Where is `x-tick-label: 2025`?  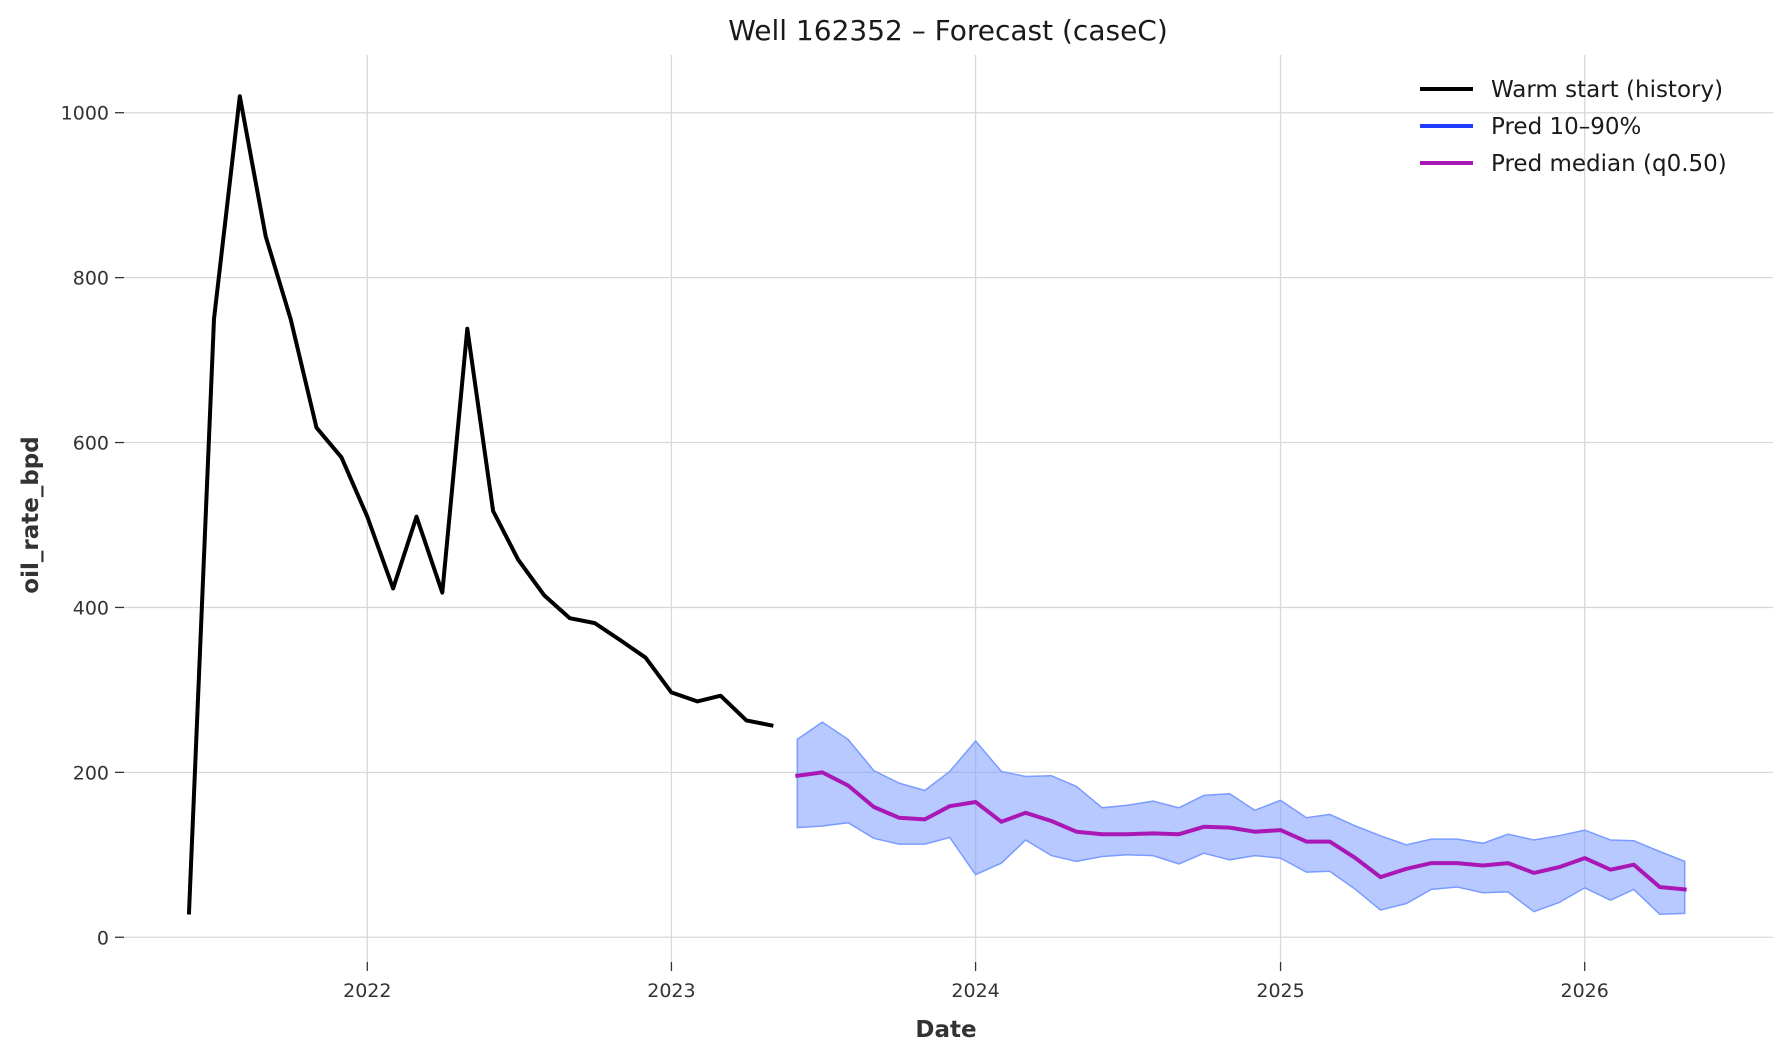
x-tick-label: 2025 is located at coordinates (1280, 991).